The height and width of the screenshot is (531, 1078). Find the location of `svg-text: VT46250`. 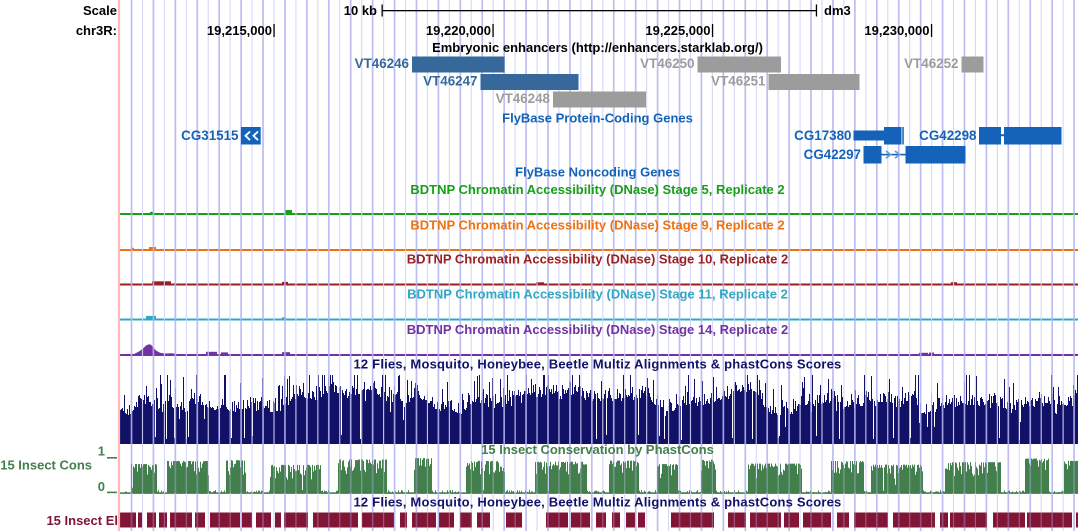

svg-text: VT46250 is located at coordinates (667, 63).